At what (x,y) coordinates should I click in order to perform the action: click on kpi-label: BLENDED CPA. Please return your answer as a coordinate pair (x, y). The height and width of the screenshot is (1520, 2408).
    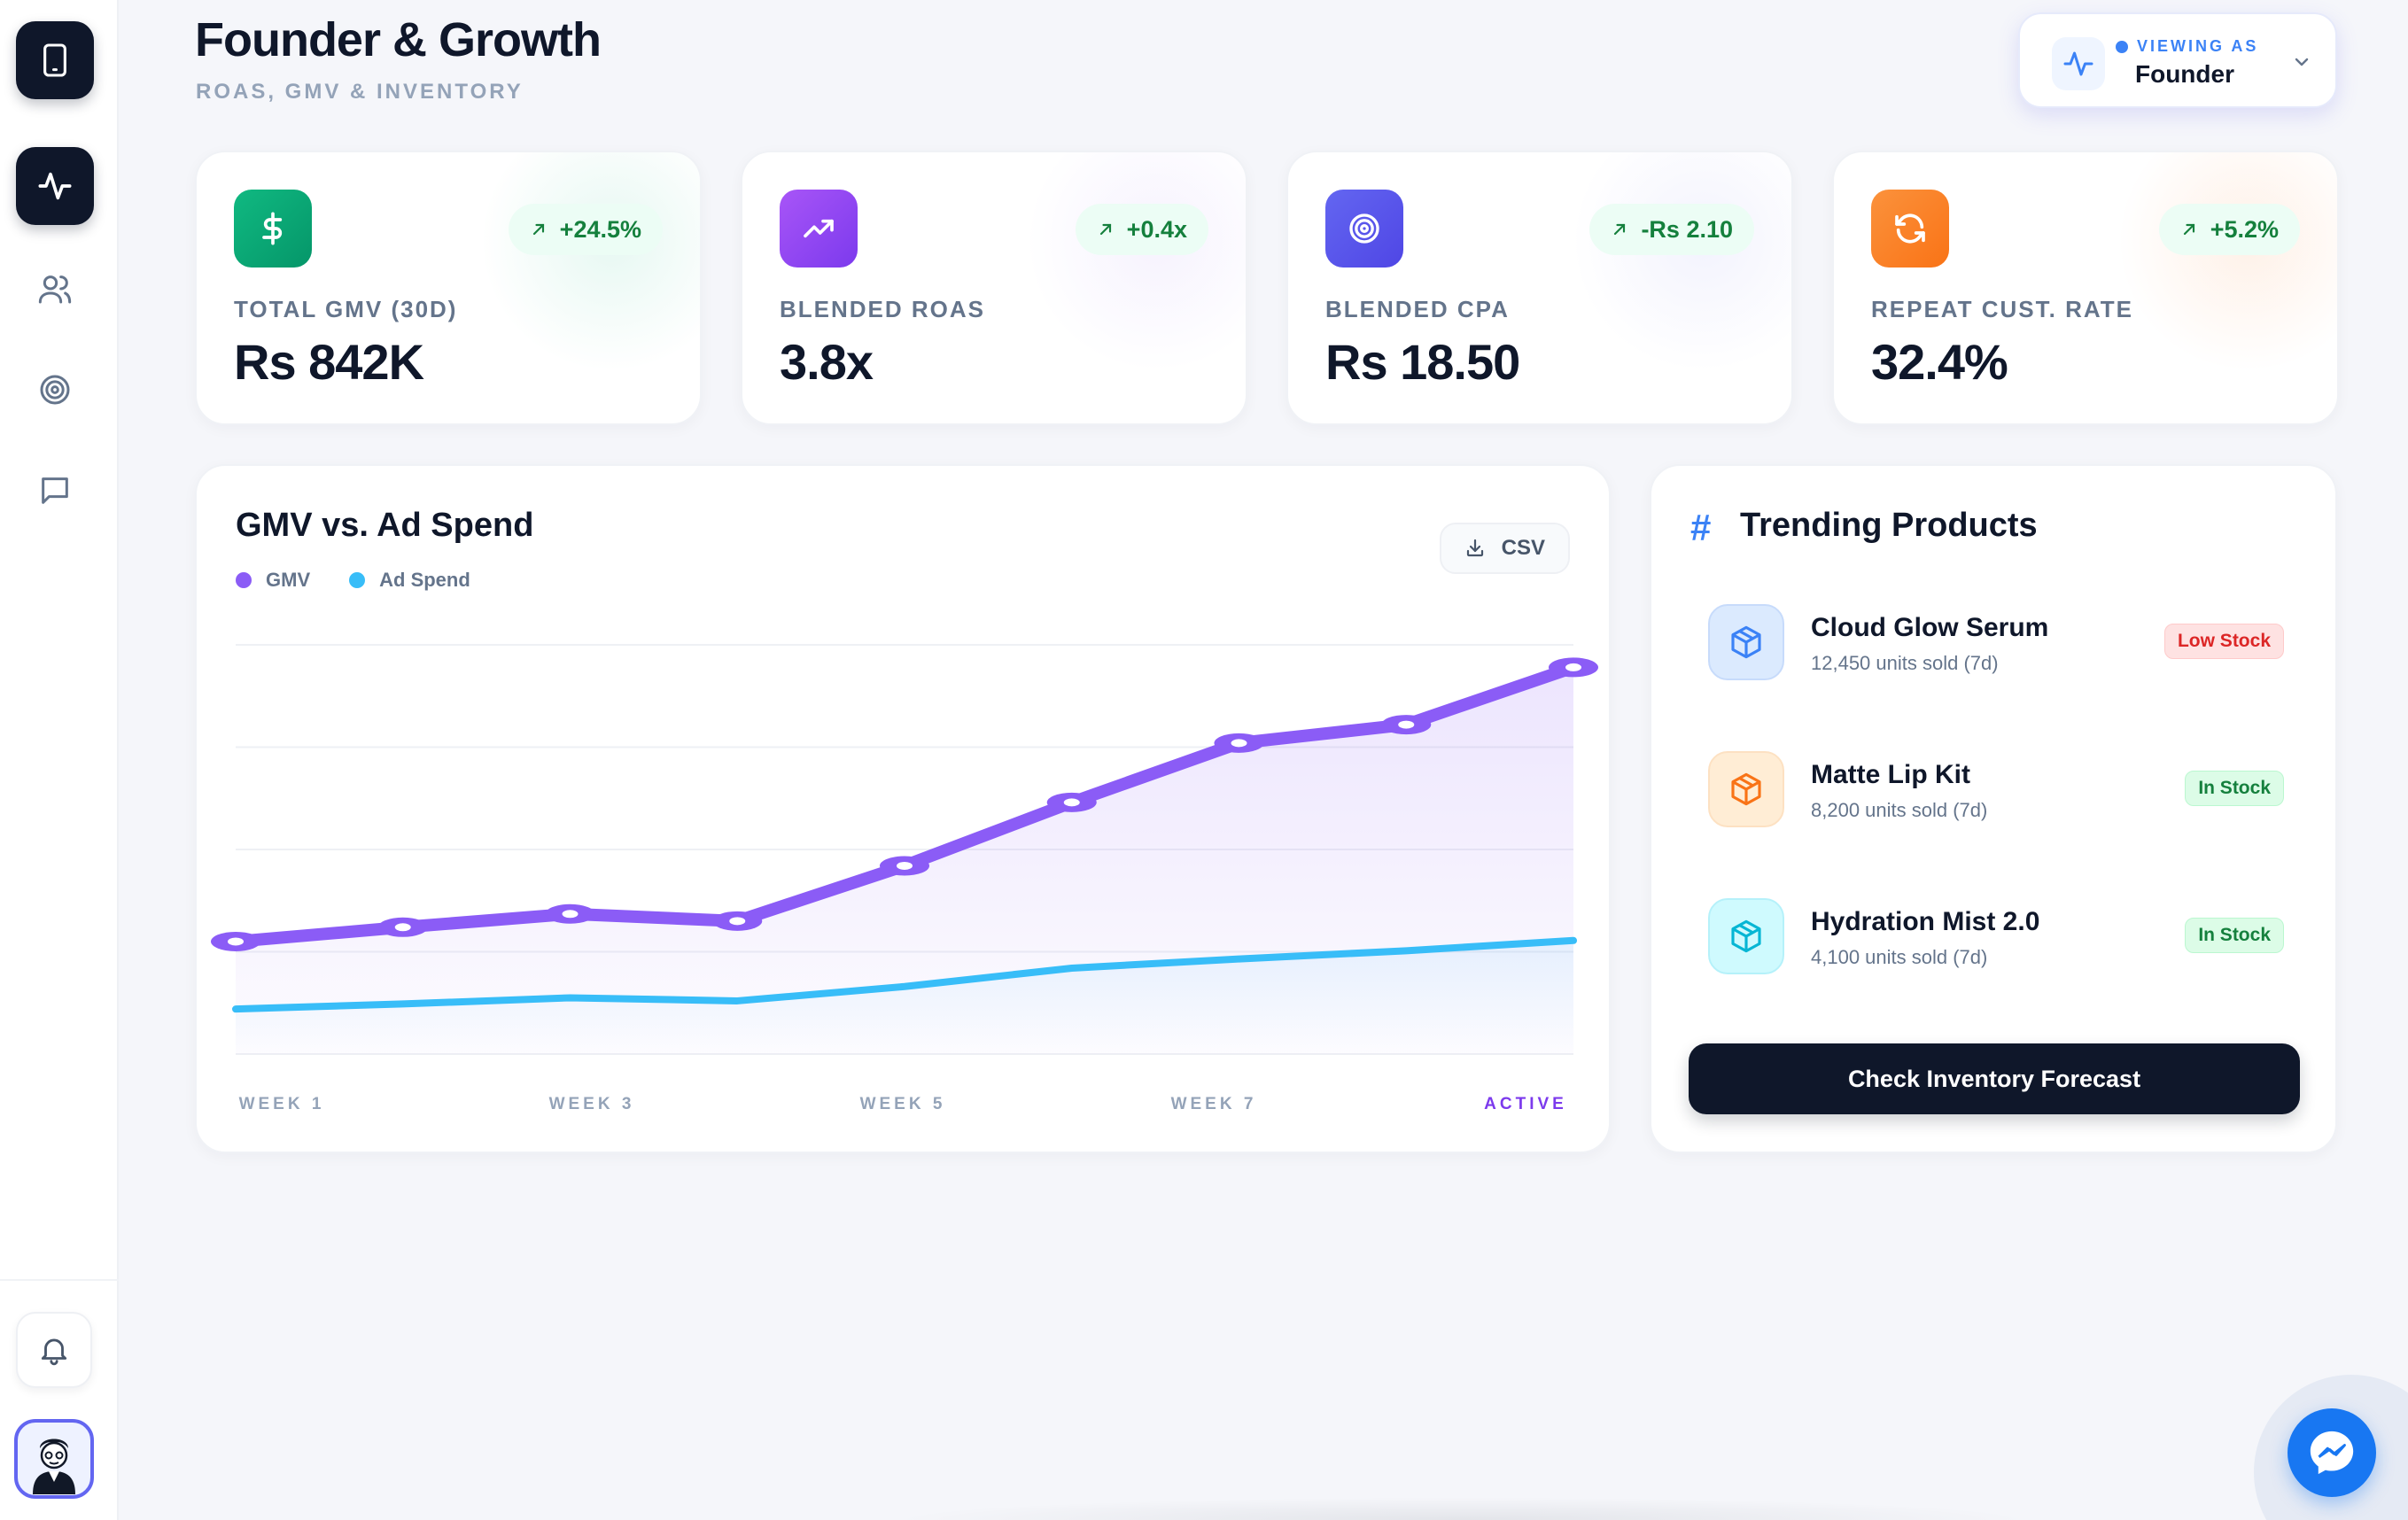
    Looking at the image, I should click on (1417, 309).